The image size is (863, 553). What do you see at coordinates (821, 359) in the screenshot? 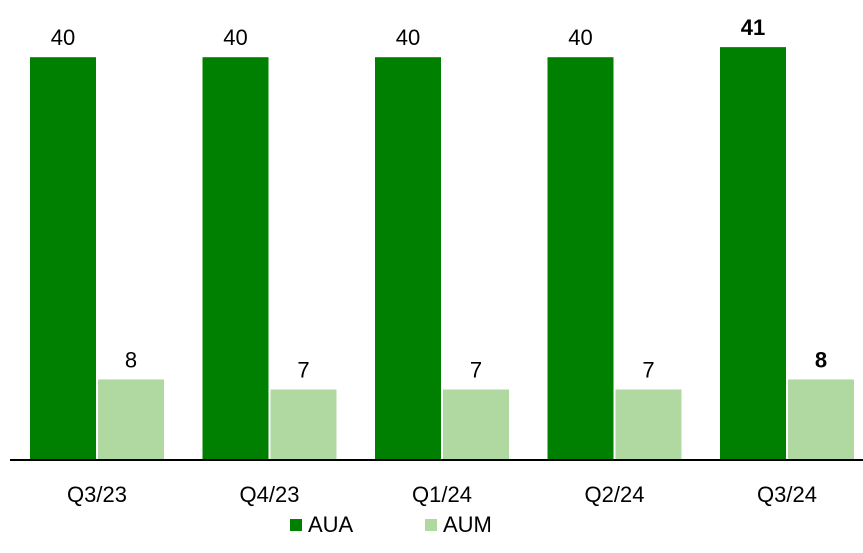
I see `value-label-aum-4: 8` at bounding box center [821, 359].